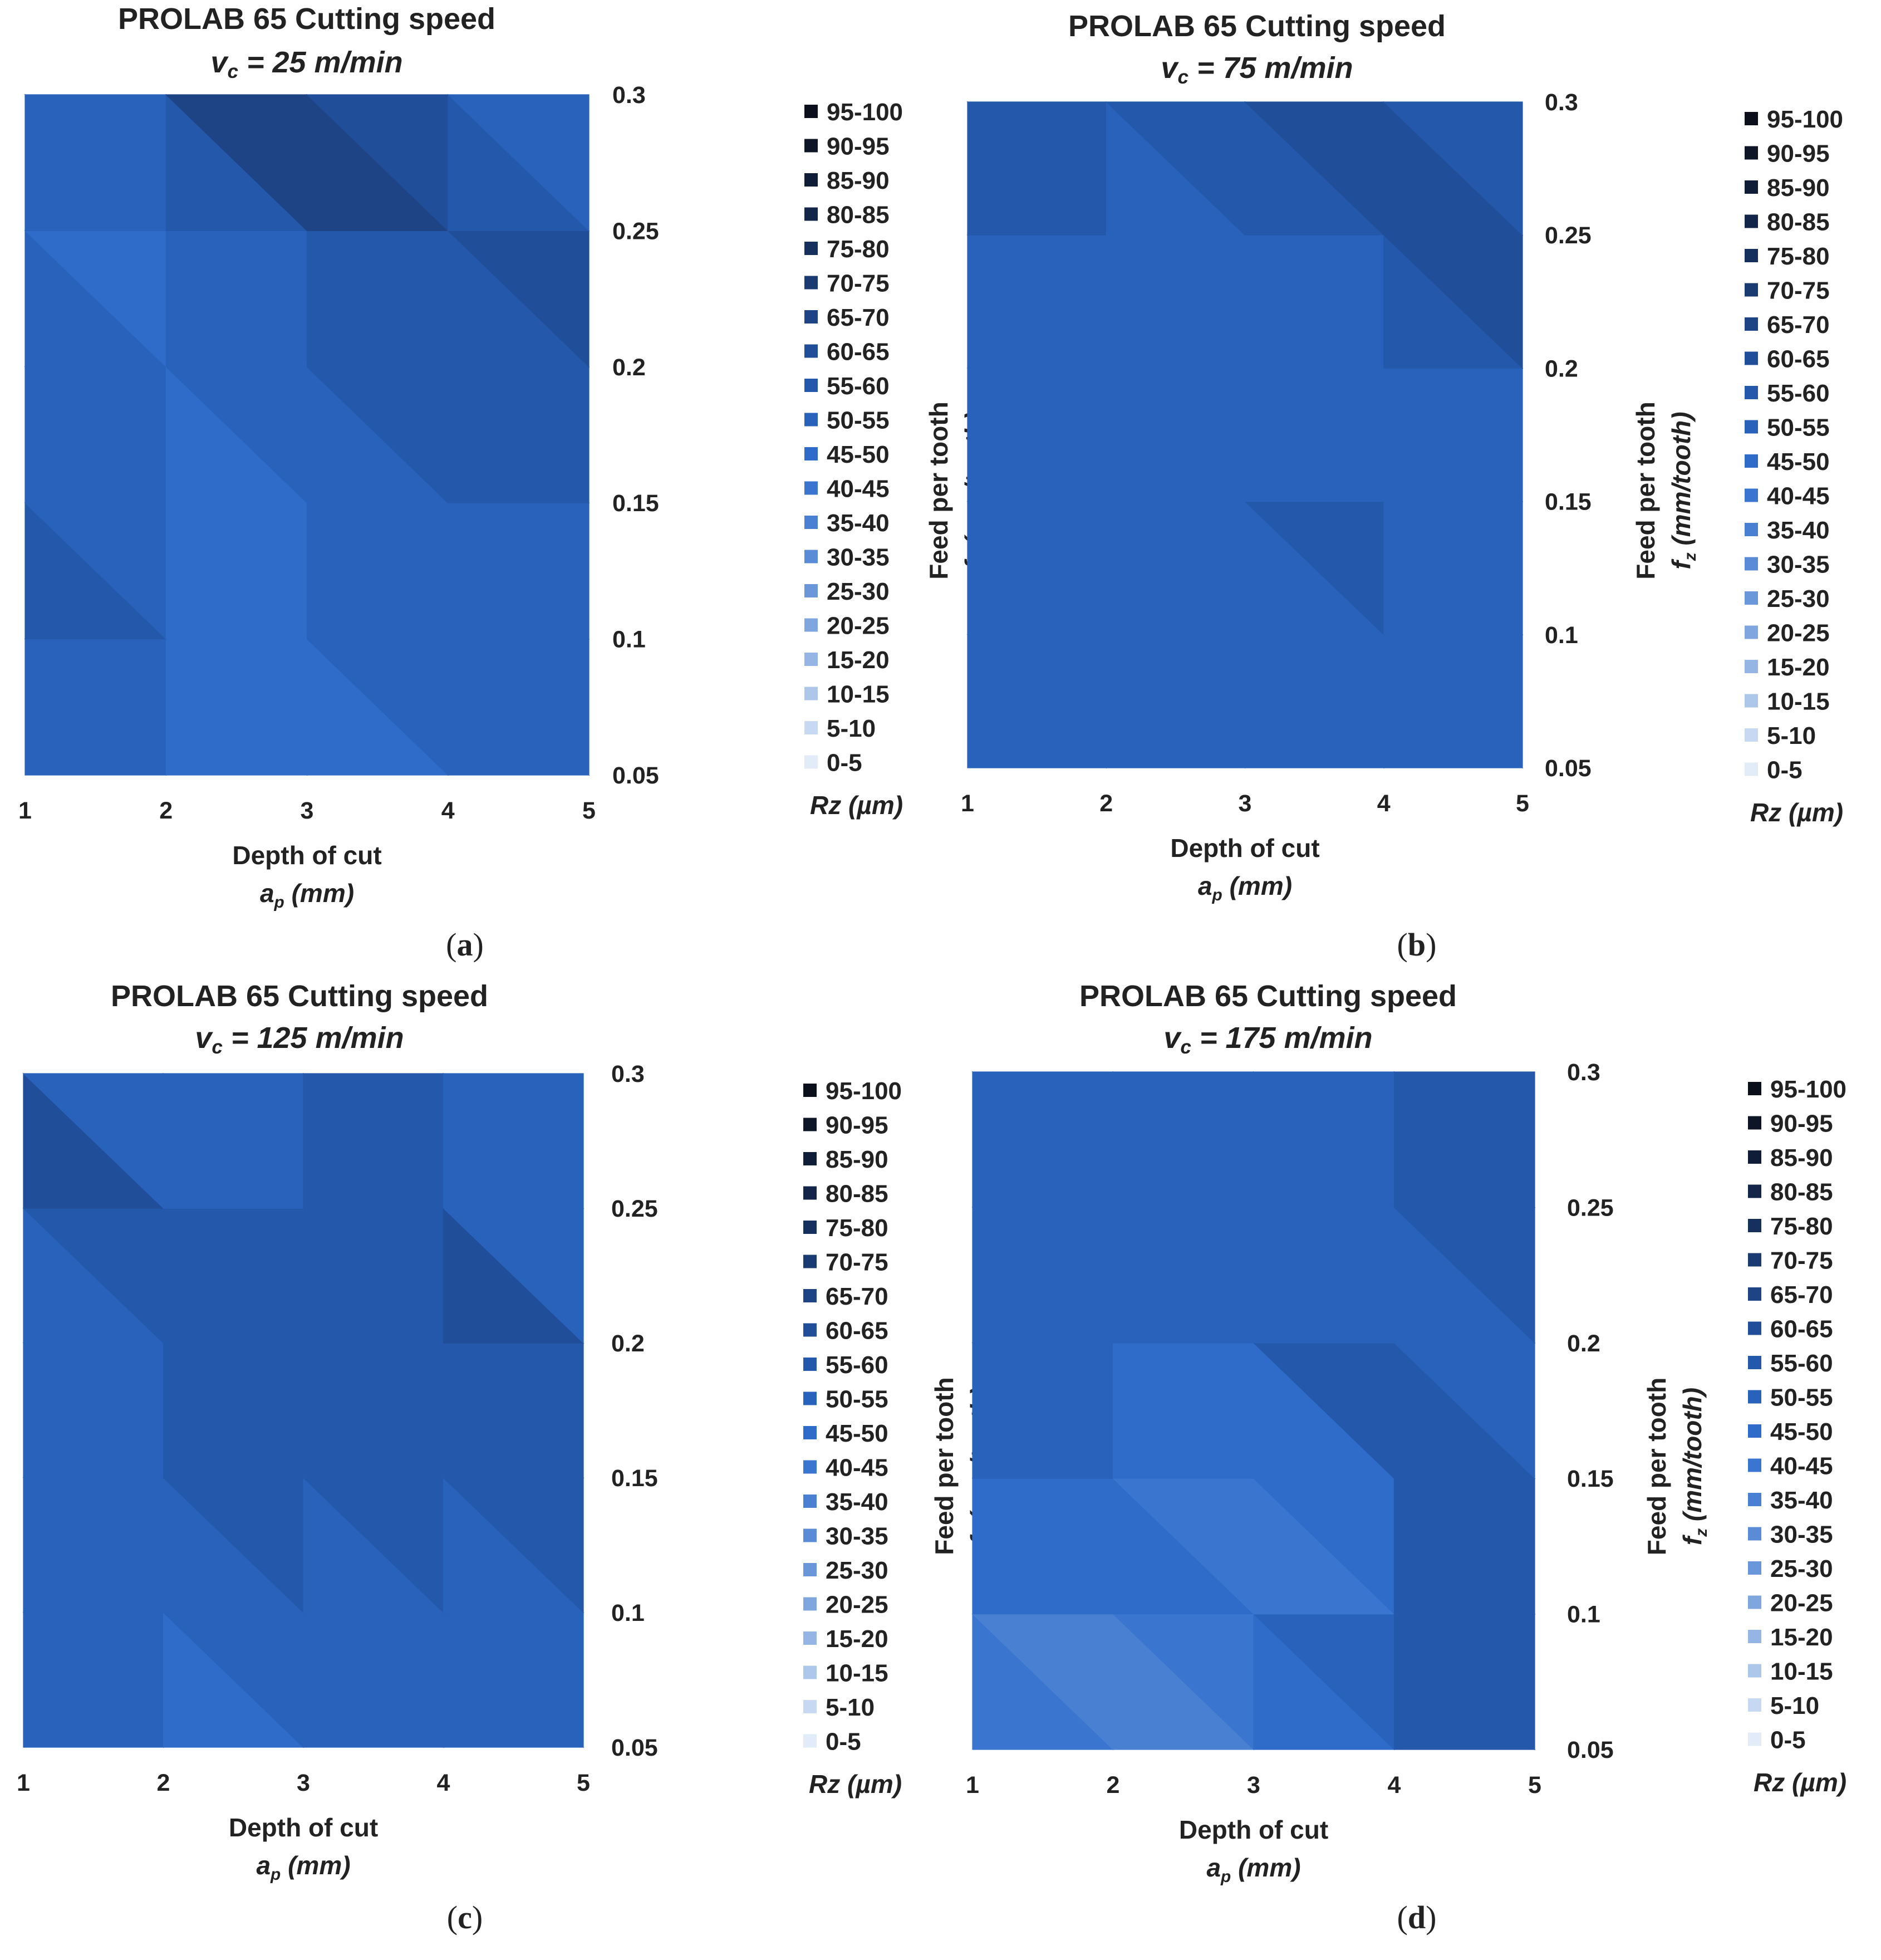 The width and height of the screenshot is (1881, 1960). Describe the element at coordinates (1695, 1466) in the screenshot. I see `y-axis-unit: fz (mm/tooth)` at that location.